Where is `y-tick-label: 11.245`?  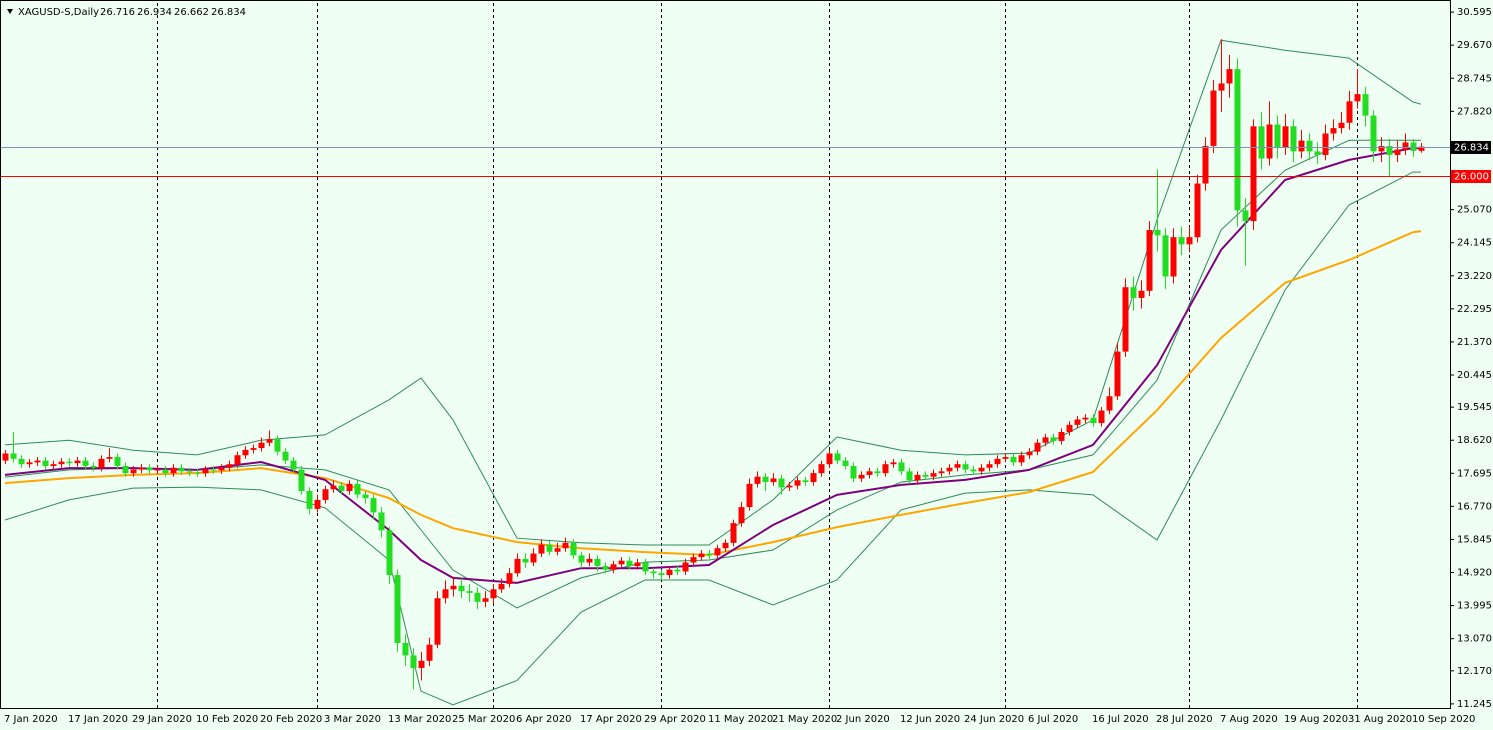
y-tick-label: 11.245 is located at coordinates (1474, 704).